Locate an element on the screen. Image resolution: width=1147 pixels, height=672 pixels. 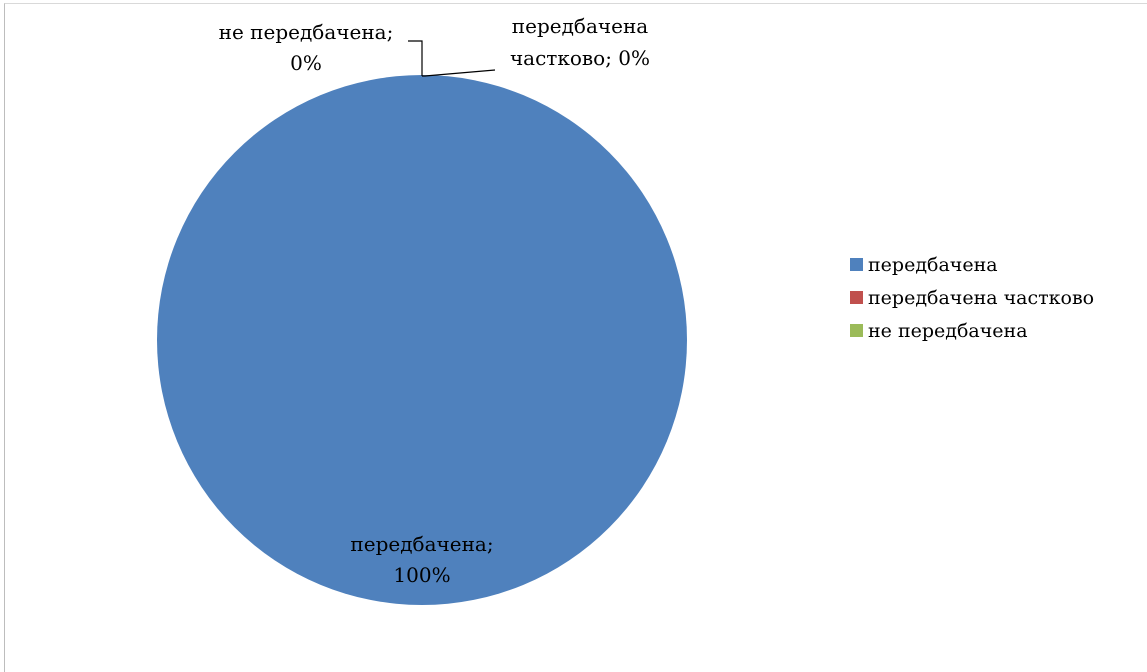
leader-line-ne-peredbachena is located at coordinates (415, 58).